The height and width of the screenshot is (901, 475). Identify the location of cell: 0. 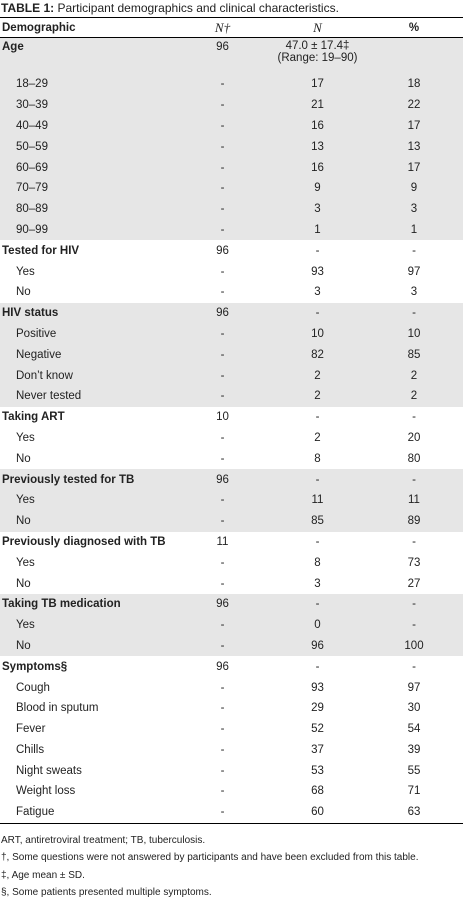
(317, 625).